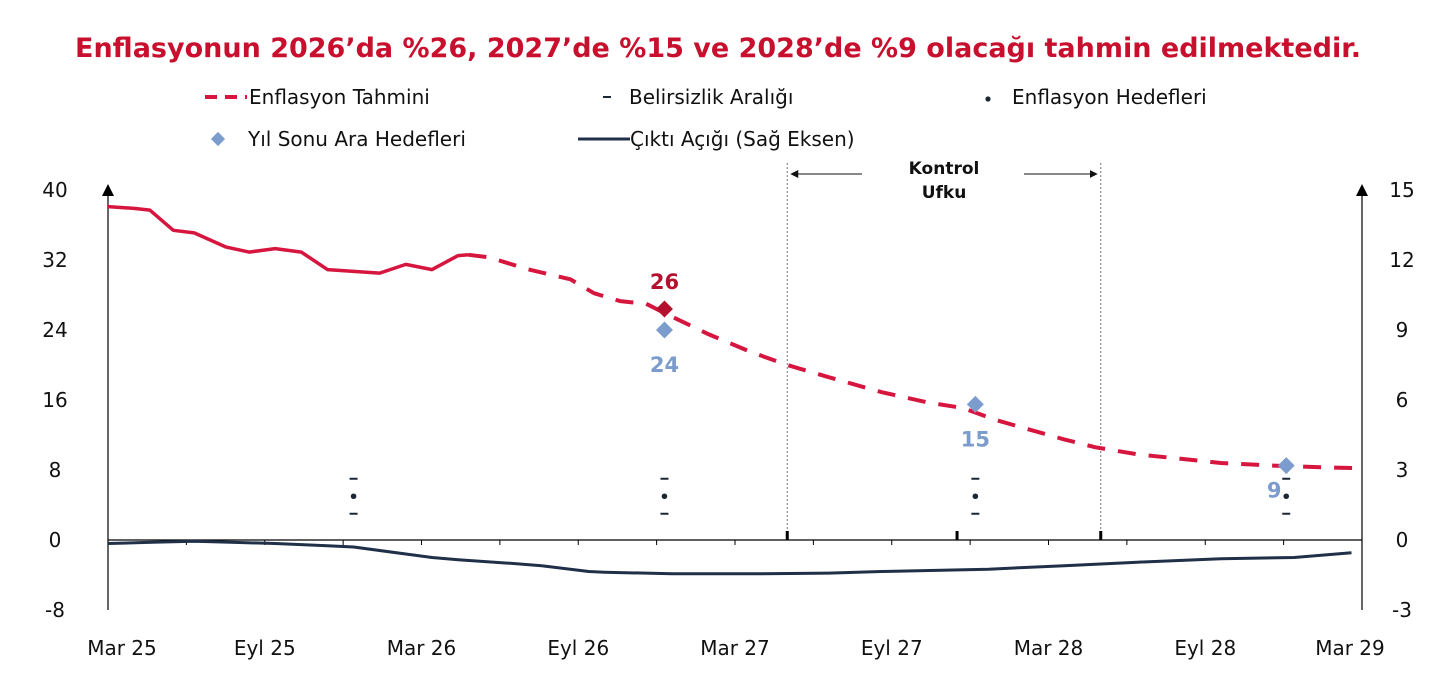 The image size is (1437, 700). I want to click on right-tick-label: 12, so click(1401, 260).